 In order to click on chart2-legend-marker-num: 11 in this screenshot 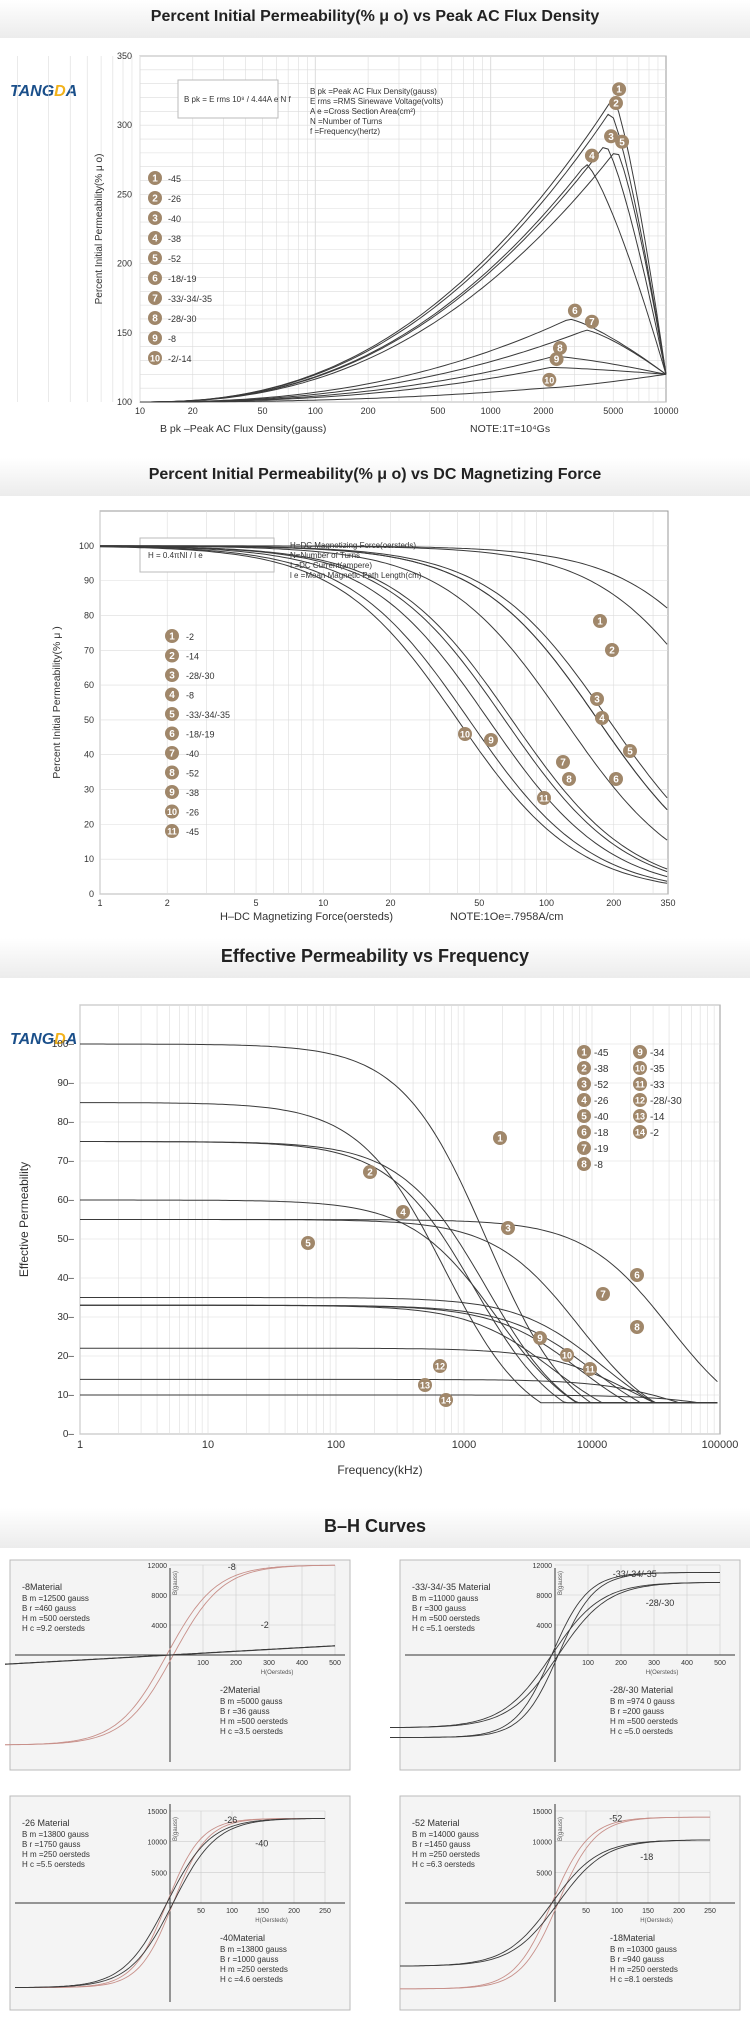, I will do `click(172, 832)`.